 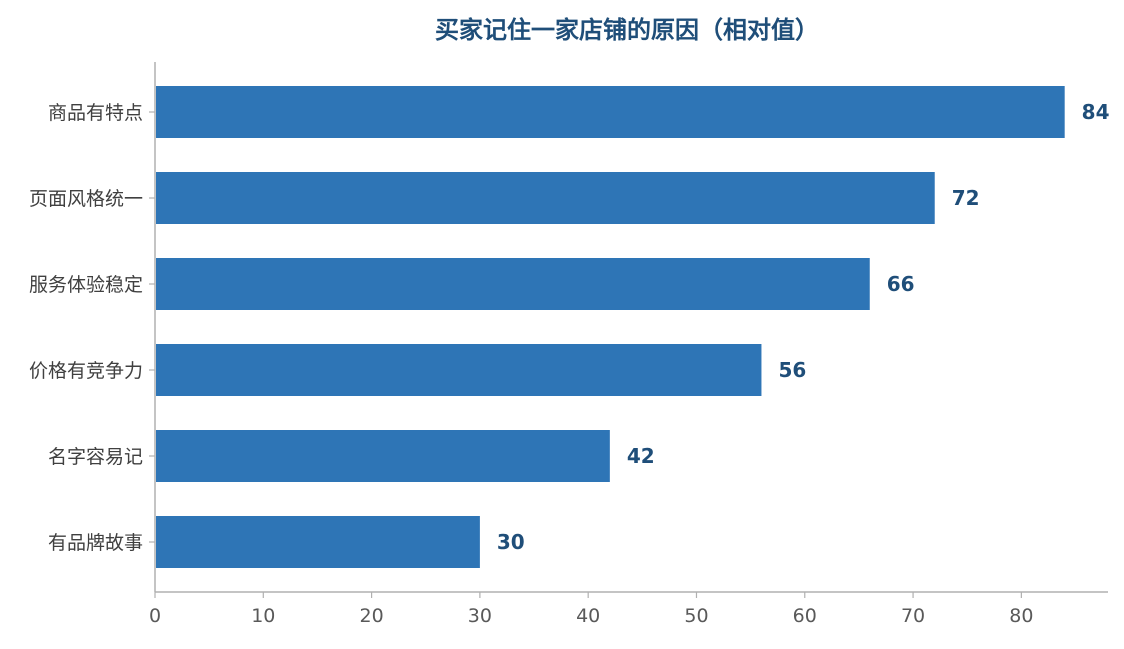 What do you see at coordinates (371, 616) in the screenshot?
I see `x-tick-label: 20` at bounding box center [371, 616].